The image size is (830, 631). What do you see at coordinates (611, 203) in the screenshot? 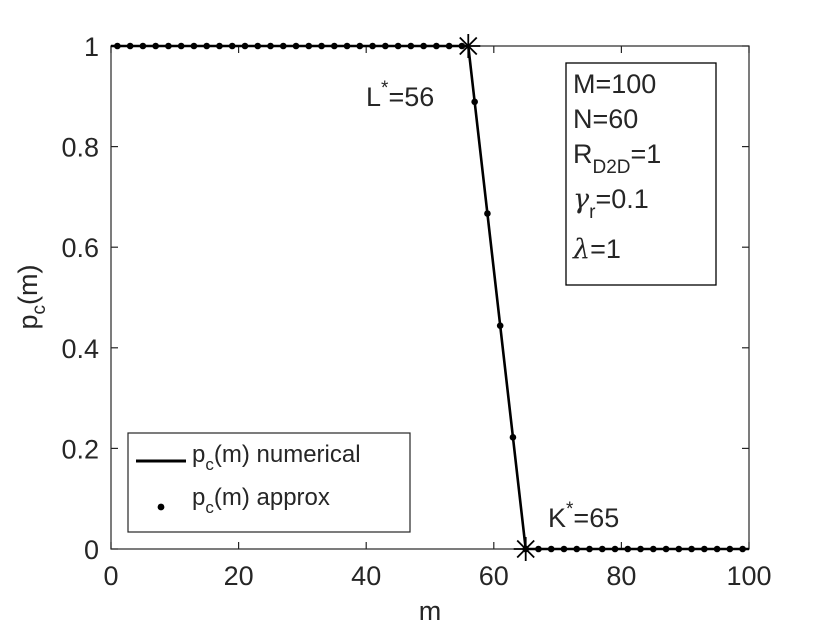
I see `param-gamma-r: γr=0.1` at bounding box center [611, 203].